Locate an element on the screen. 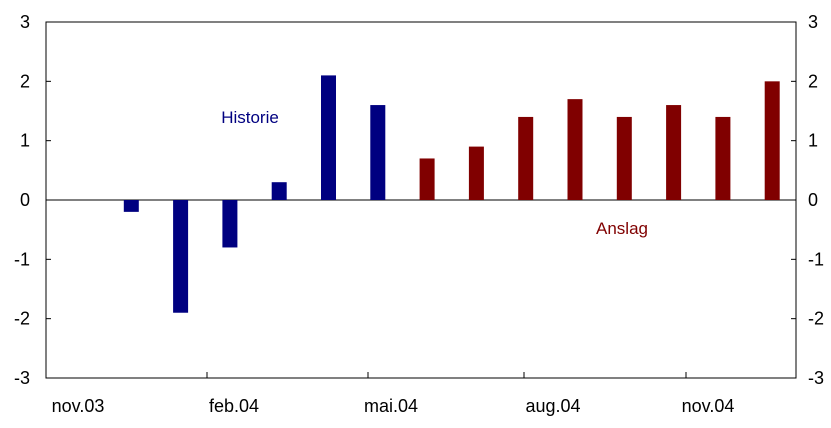  y-tick-label-right: -1 is located at coordinates (816, 259).